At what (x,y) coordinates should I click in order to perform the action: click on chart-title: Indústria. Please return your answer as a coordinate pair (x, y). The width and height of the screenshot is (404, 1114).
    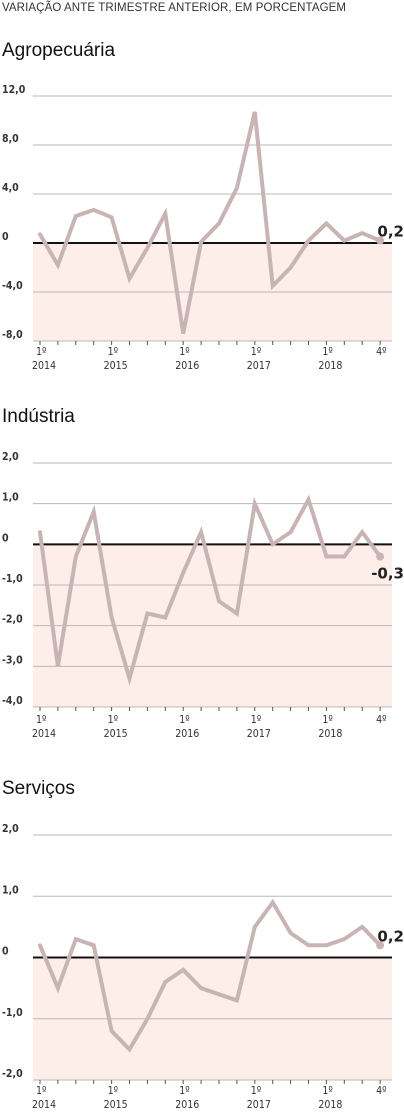
    Looking at the image, I should click on (38, 416).